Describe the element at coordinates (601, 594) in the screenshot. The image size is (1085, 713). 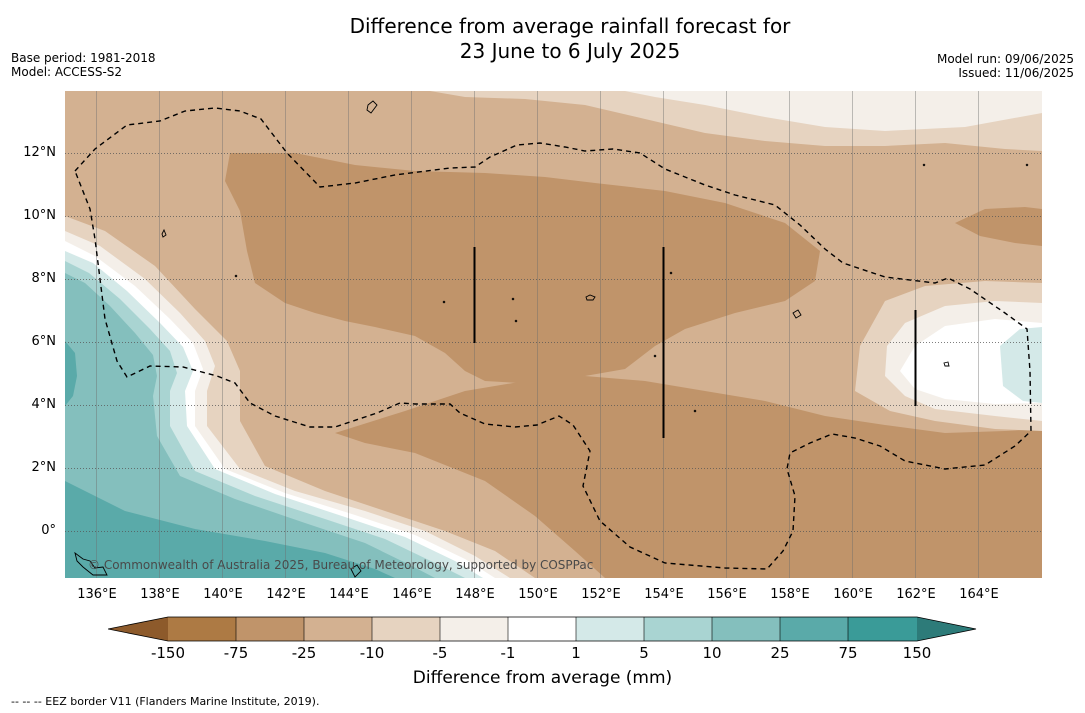
I see `lon-label-152e: 152°E` at that location.